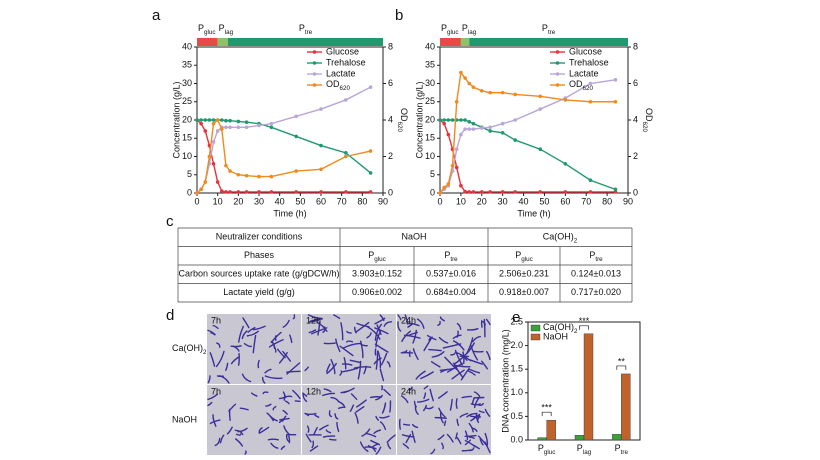 Image resolution: width=820 pixels, height=460 pixels. I want to click on table-cell: Lactate yield (g/g), so click(259, 292).